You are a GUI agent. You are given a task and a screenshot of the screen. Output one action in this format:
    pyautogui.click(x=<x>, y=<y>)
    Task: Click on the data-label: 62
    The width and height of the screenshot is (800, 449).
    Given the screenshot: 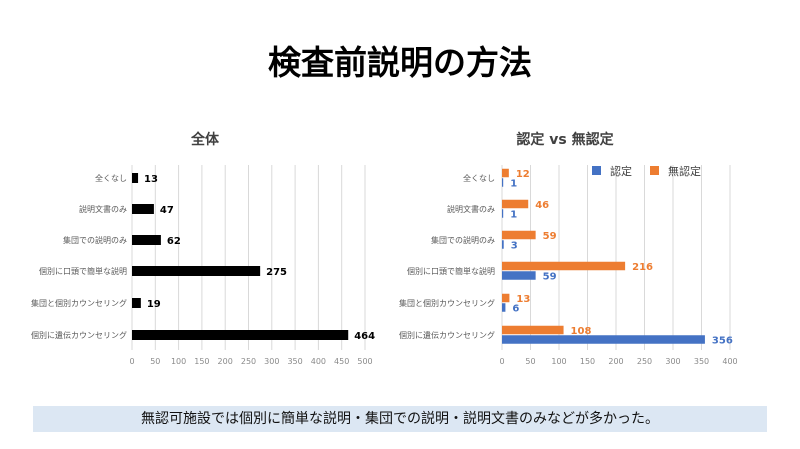 What is the action you would take?
    pyautogui.click(x=174, y=241)
    